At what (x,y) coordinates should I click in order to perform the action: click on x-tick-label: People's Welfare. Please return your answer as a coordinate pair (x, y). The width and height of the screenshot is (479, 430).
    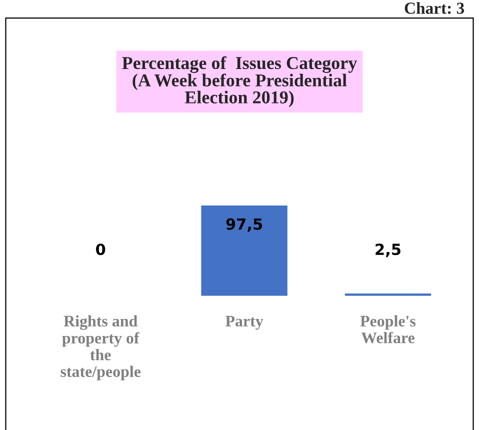
    Looking at the image, I should click on (388, 329).